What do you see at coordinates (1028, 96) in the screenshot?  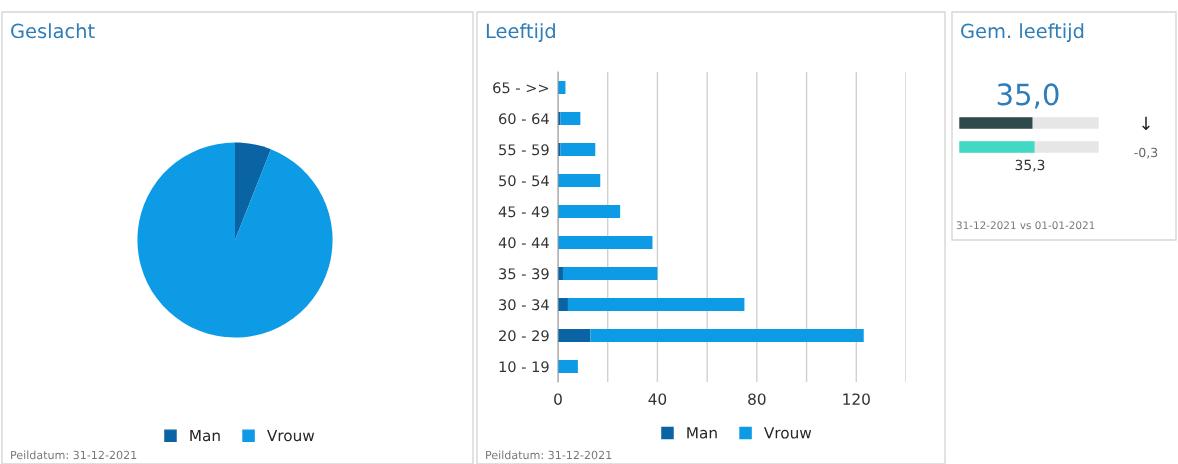 I see `text: 35,0` at bounding box center [1028, 96].